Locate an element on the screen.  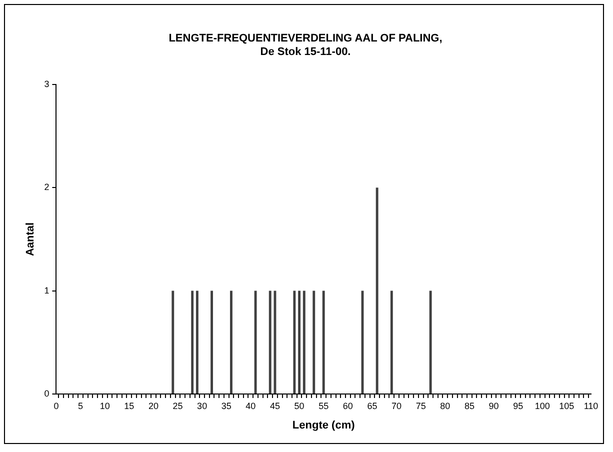
x-tick-label: 45 is located at coordinates (275, 405).